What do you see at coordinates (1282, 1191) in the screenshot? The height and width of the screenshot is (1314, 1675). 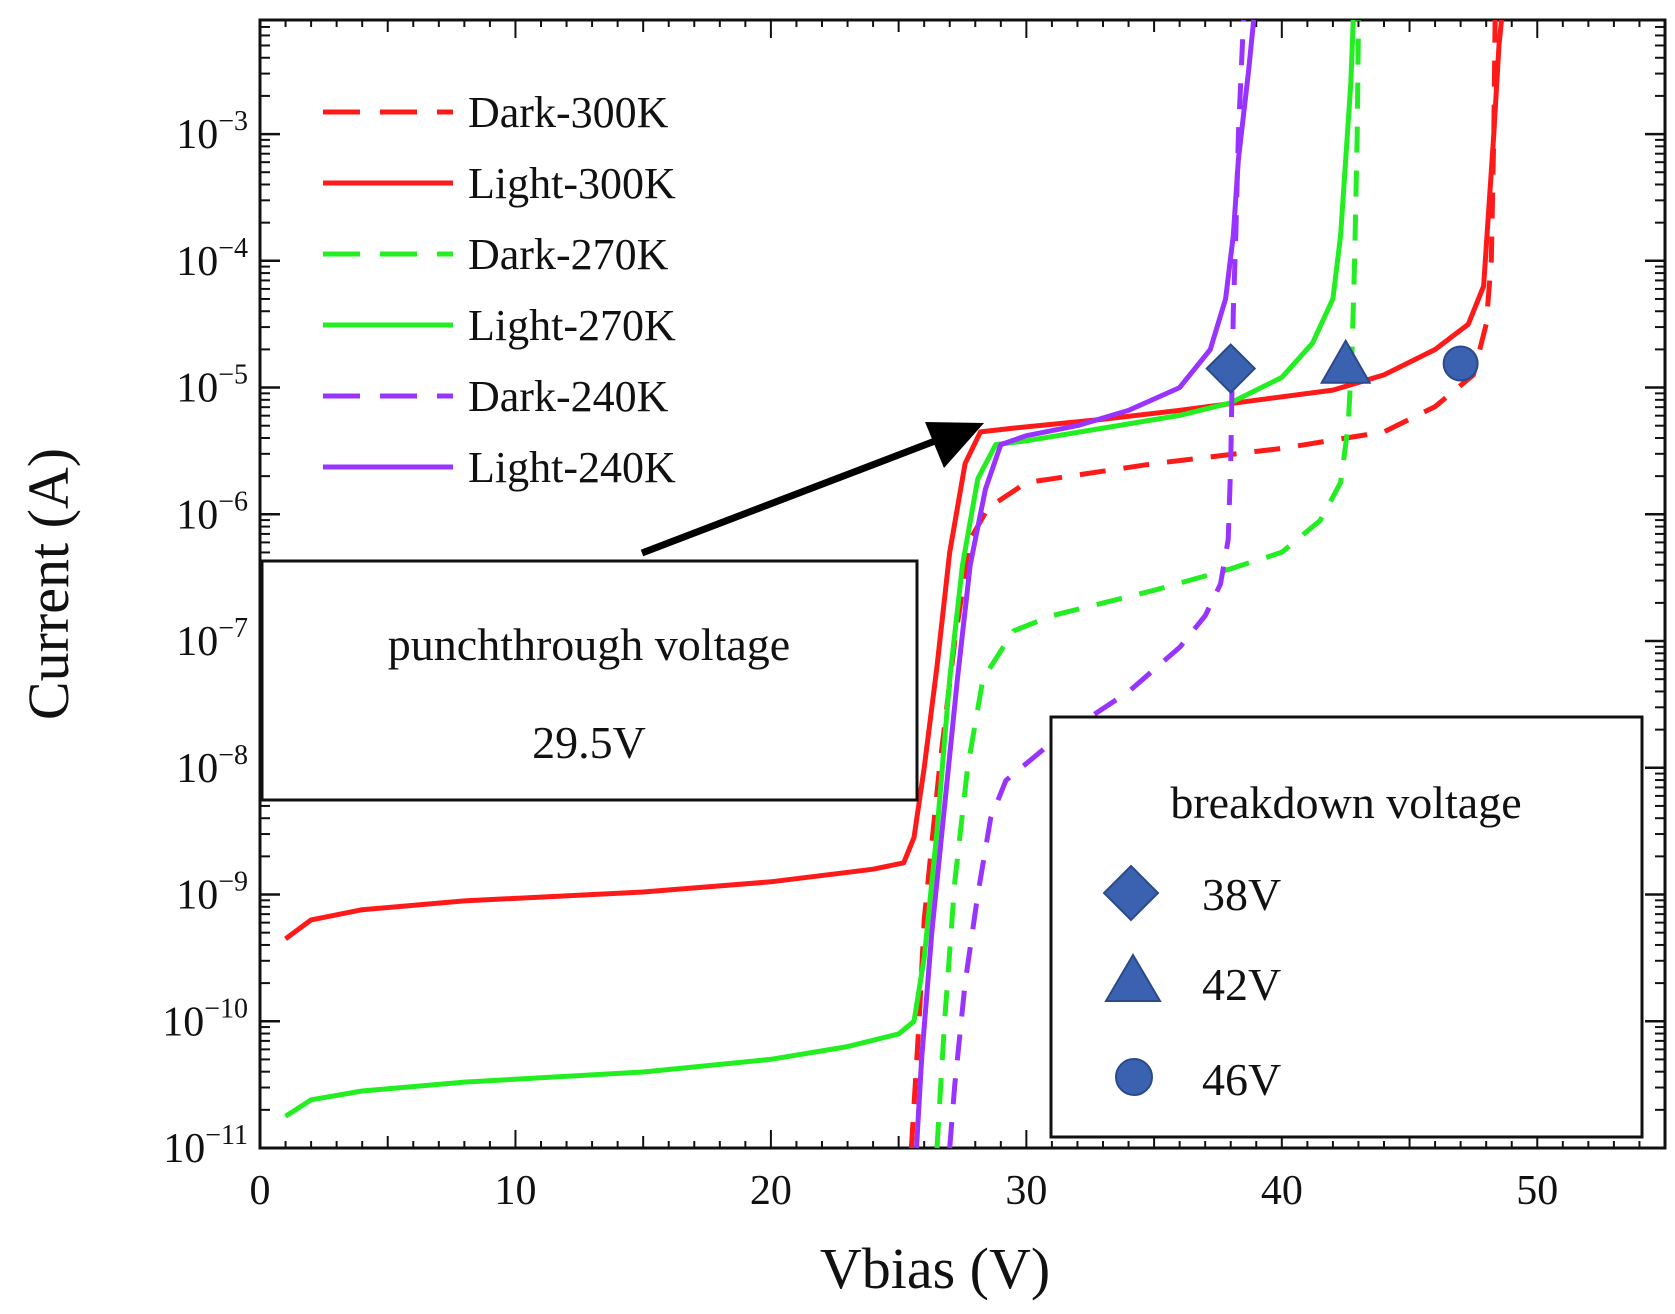 I see `x-tick-label: 40` at bounding box center [1282, 1191].